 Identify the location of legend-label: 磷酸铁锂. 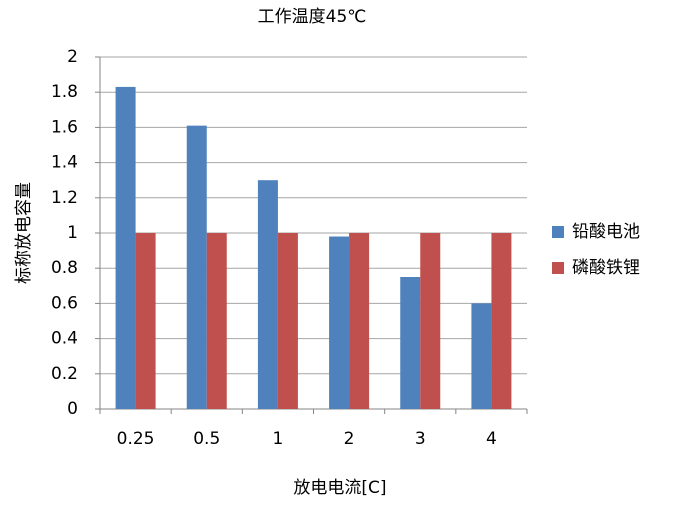
(606, 268).